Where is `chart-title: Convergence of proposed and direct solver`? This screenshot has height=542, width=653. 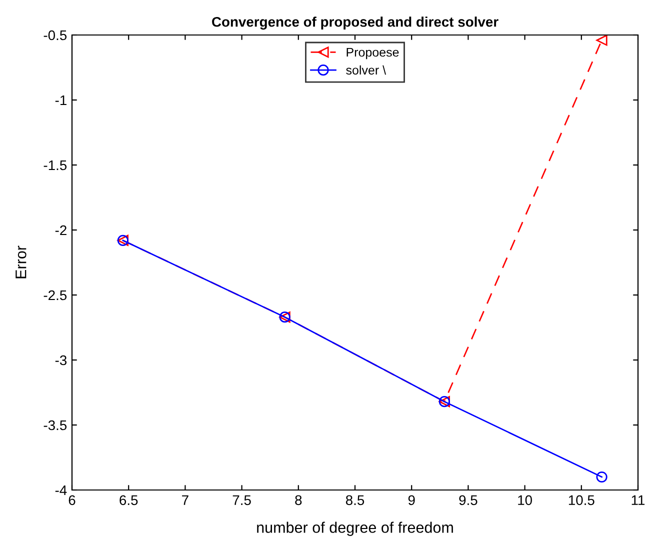 chart-title: Convergence of proposed and direct solver is located at coordinates (355, 23).